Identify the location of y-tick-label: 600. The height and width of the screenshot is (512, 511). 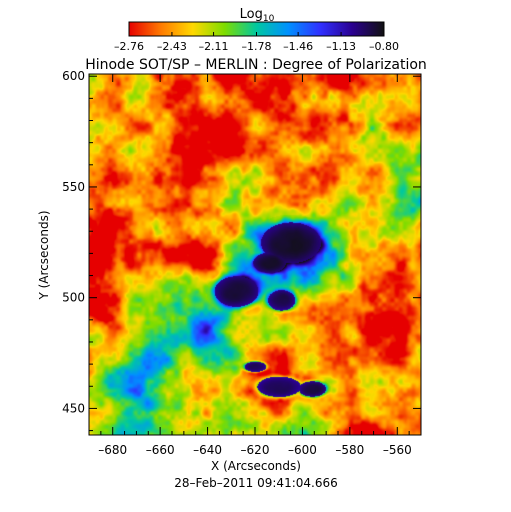
(73, 76).